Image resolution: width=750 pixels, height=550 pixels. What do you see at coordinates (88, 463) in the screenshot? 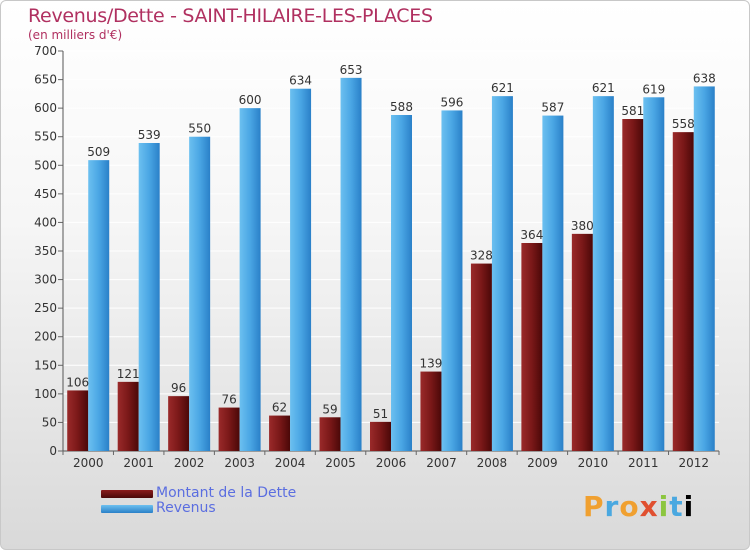
I see `x-tick-label: 2000` at bounding box center [88, 463].